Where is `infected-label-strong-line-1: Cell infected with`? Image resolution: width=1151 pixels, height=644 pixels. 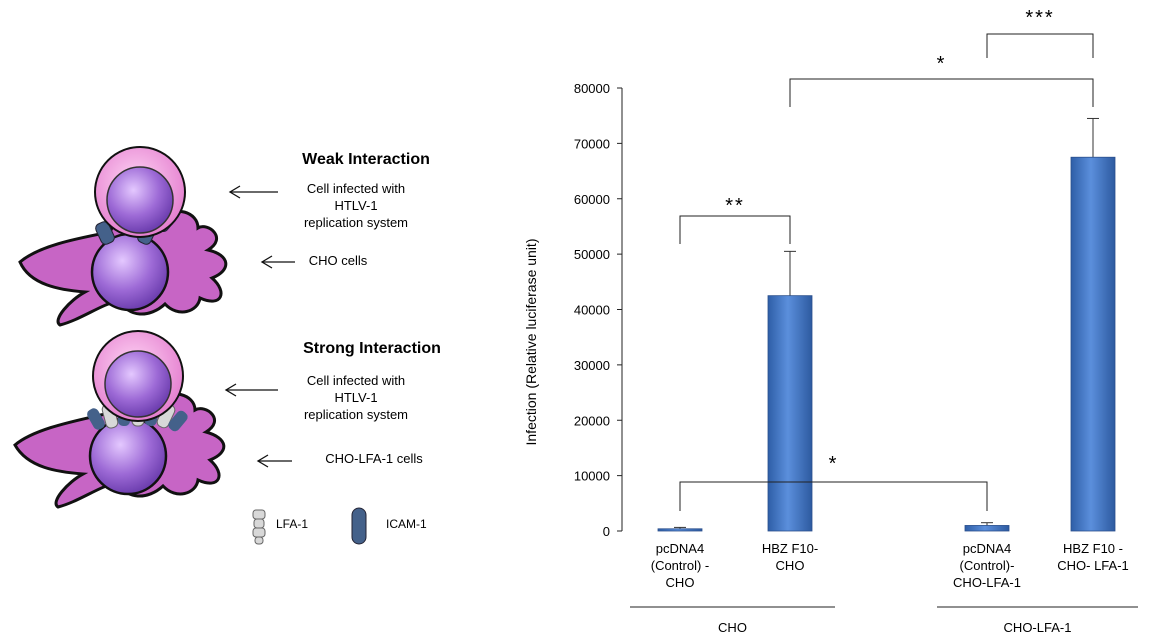 infected-label-strong-line-1: Cell infected with is located at coordinates (356, 380).